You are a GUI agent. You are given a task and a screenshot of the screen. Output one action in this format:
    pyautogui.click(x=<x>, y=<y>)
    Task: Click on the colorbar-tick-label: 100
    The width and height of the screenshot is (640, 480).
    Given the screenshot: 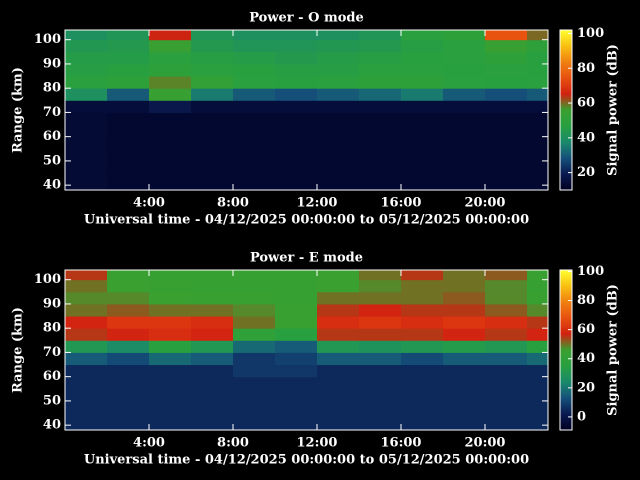 What is the action you would take?
    pyautogui.click(x=590, y=271)
    